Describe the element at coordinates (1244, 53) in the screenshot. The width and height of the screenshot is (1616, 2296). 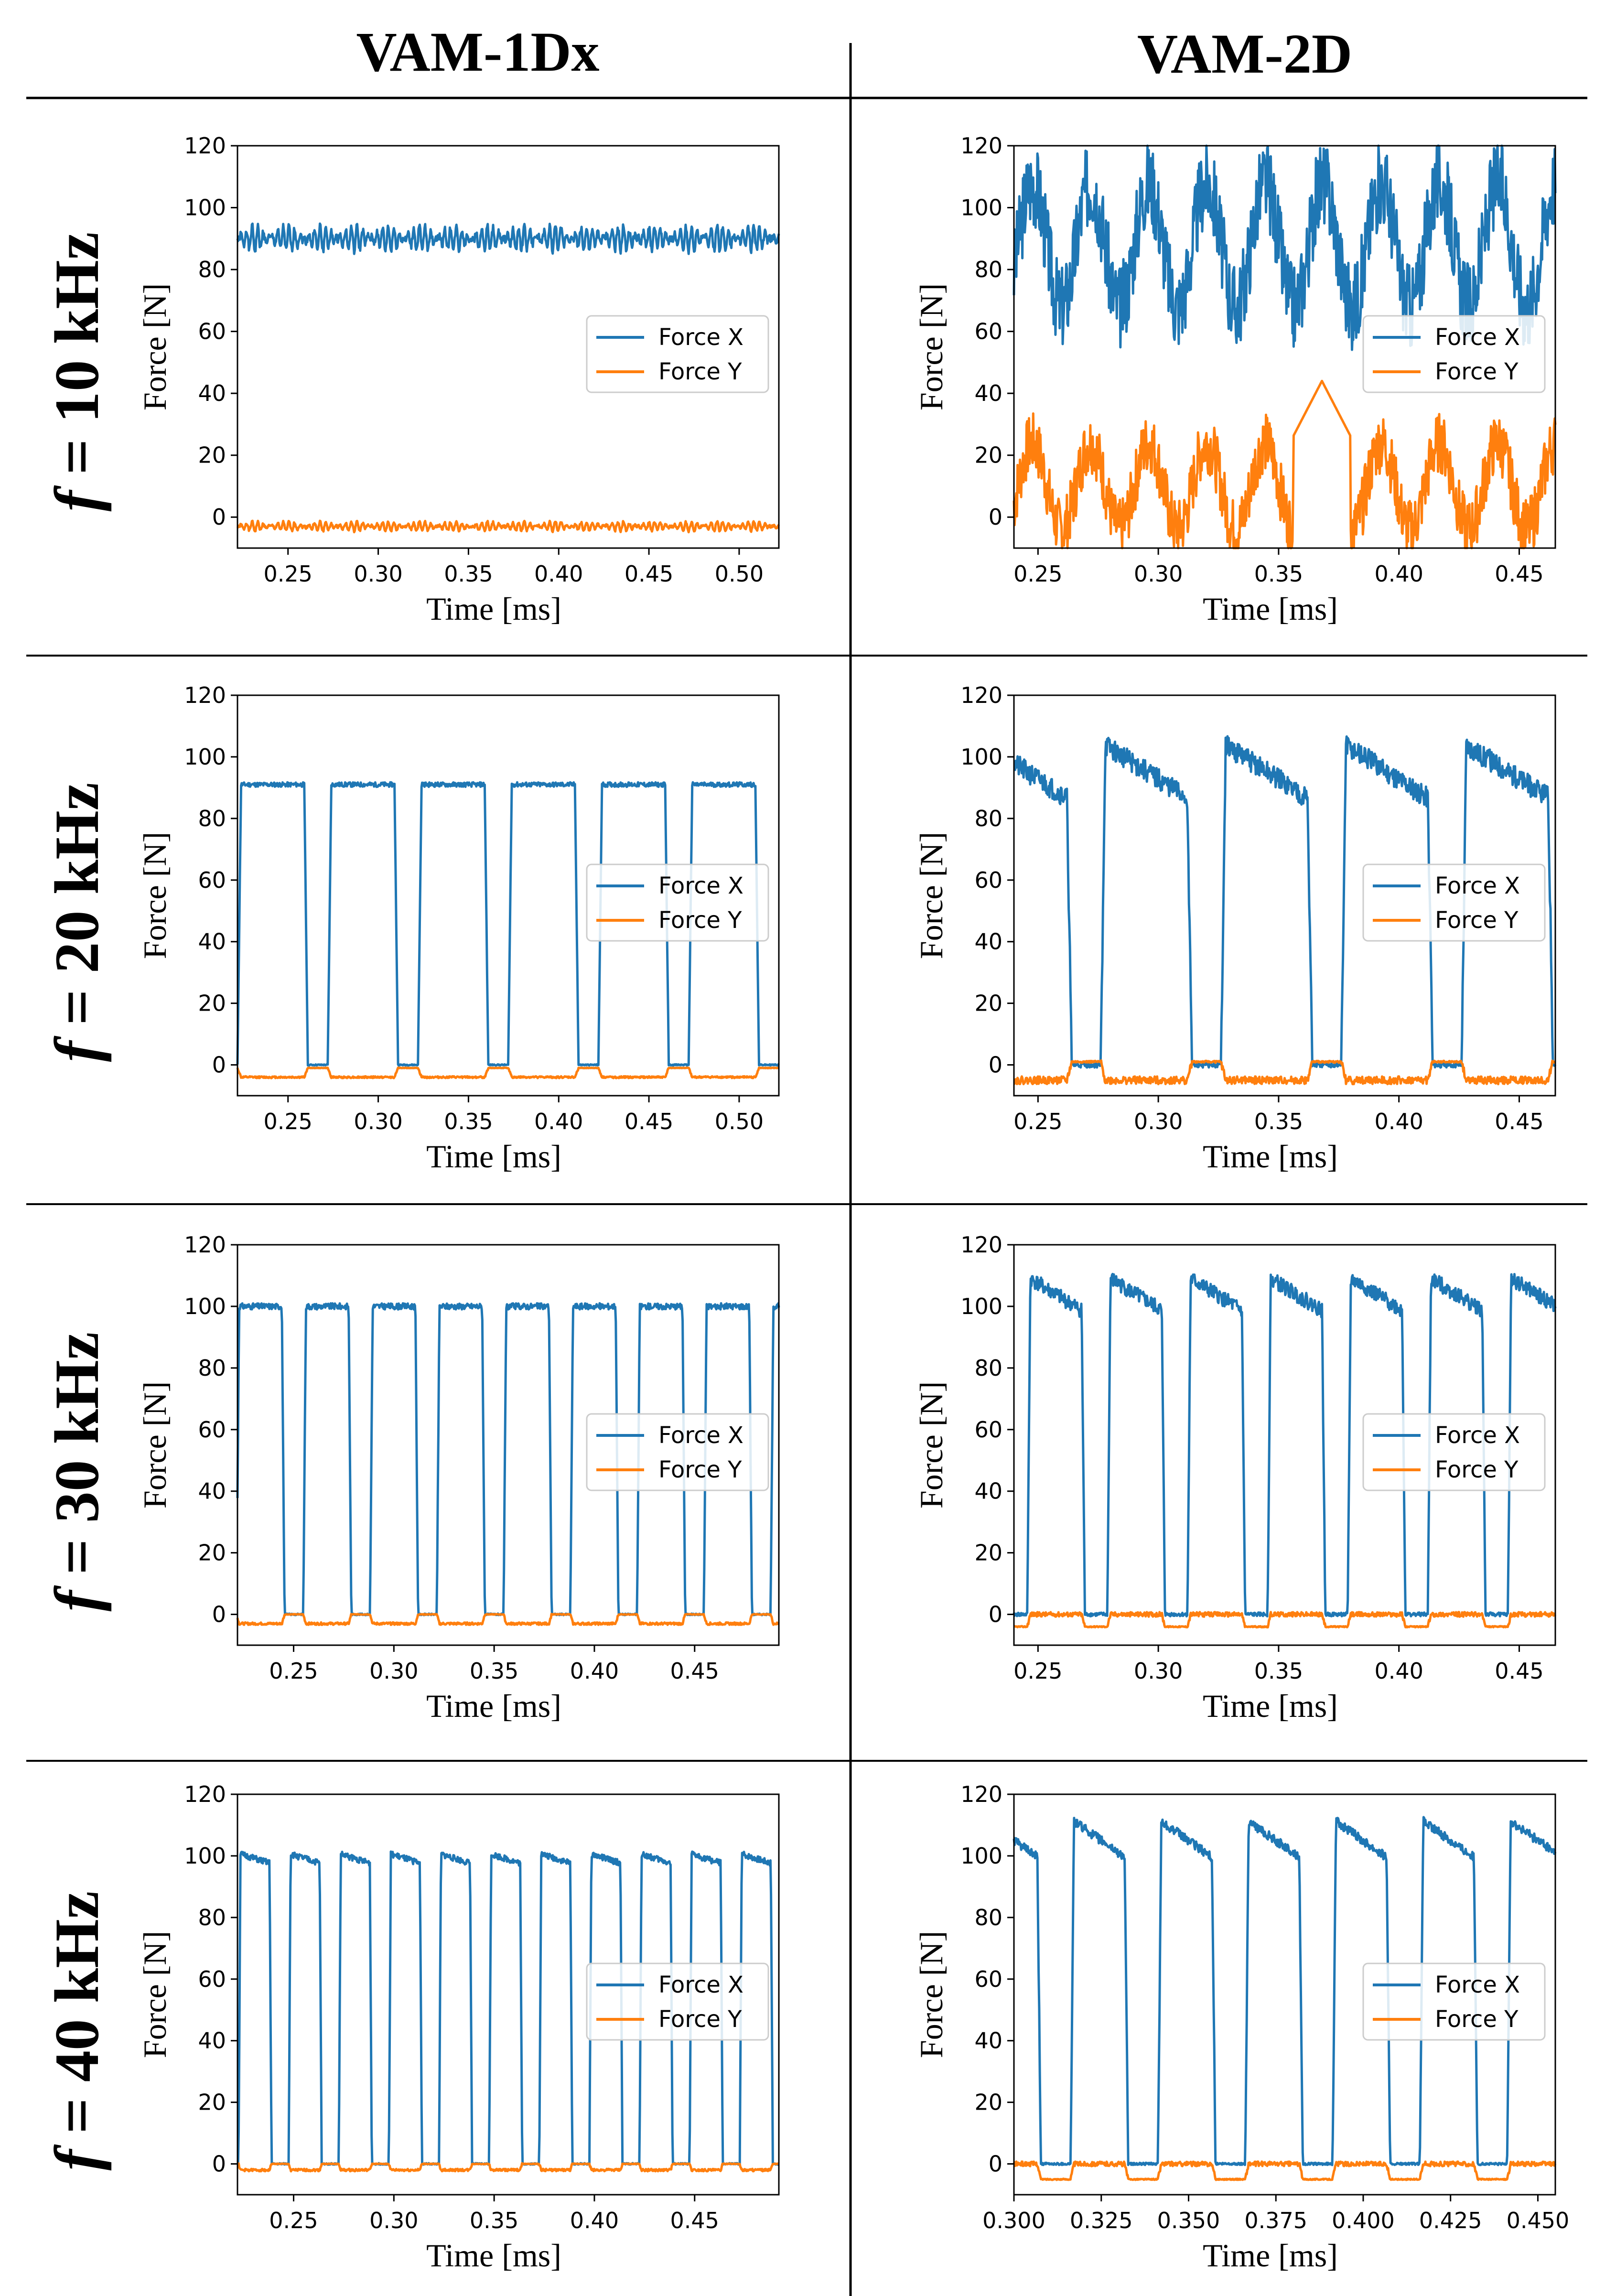
I see `header-vam-2d: VAM-2D` at that location.